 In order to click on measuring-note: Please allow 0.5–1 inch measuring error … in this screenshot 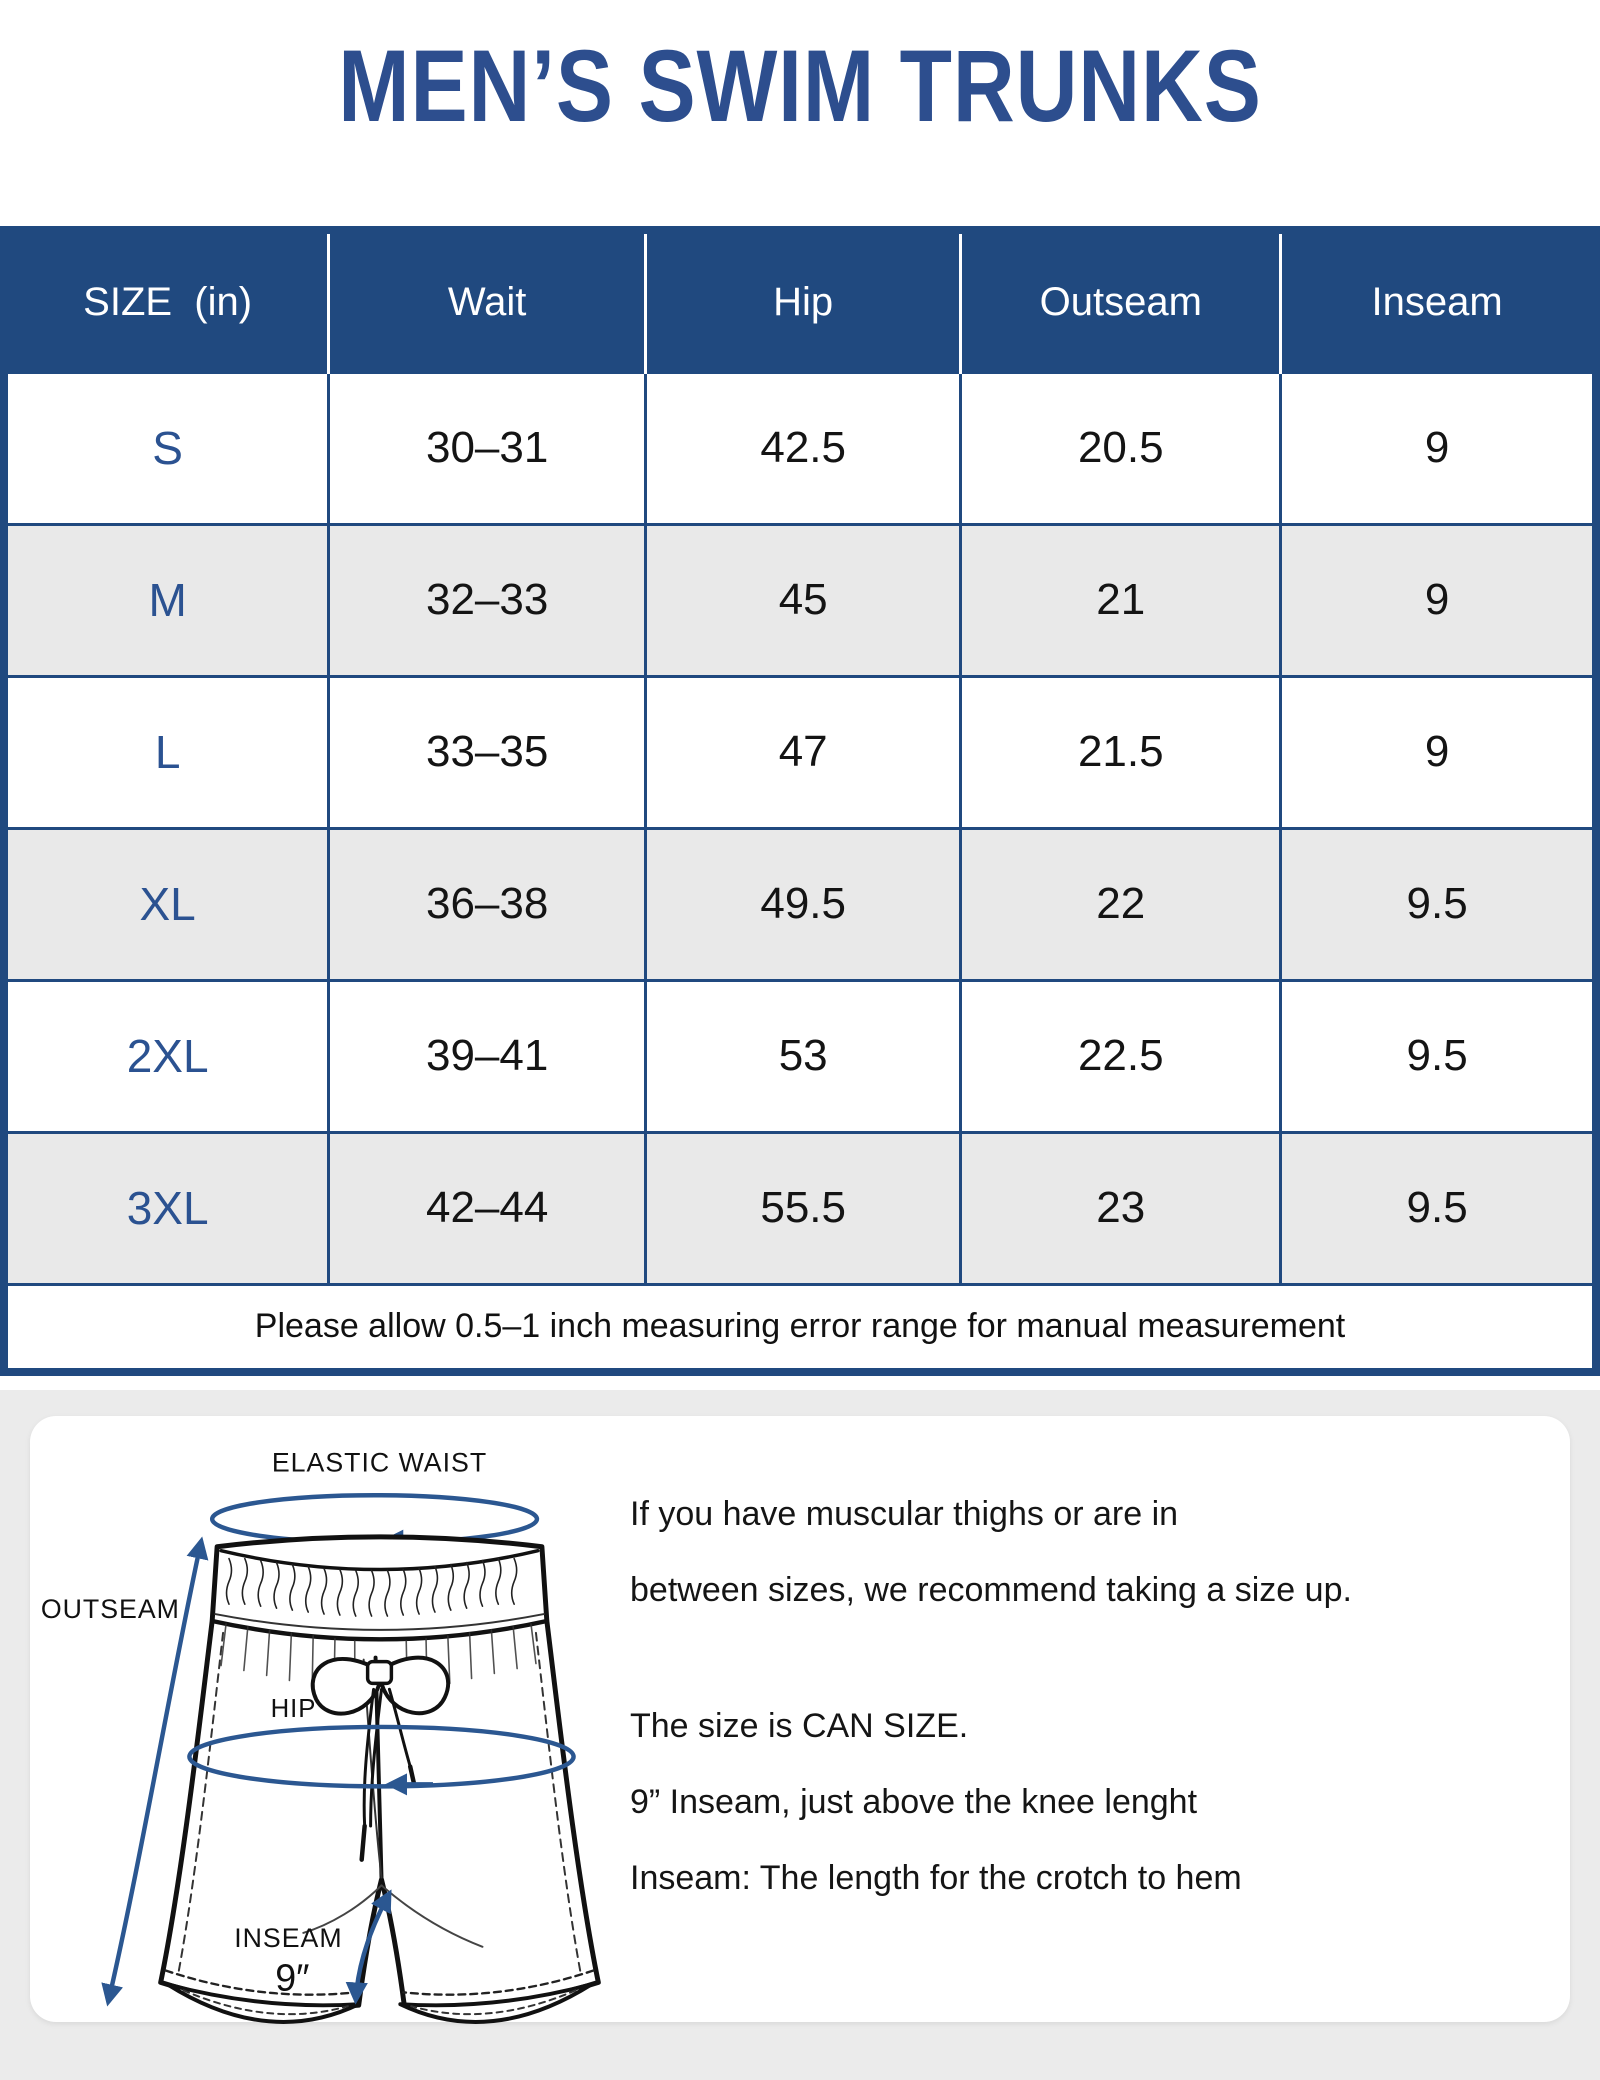, I will do `click(800, 1328)`.